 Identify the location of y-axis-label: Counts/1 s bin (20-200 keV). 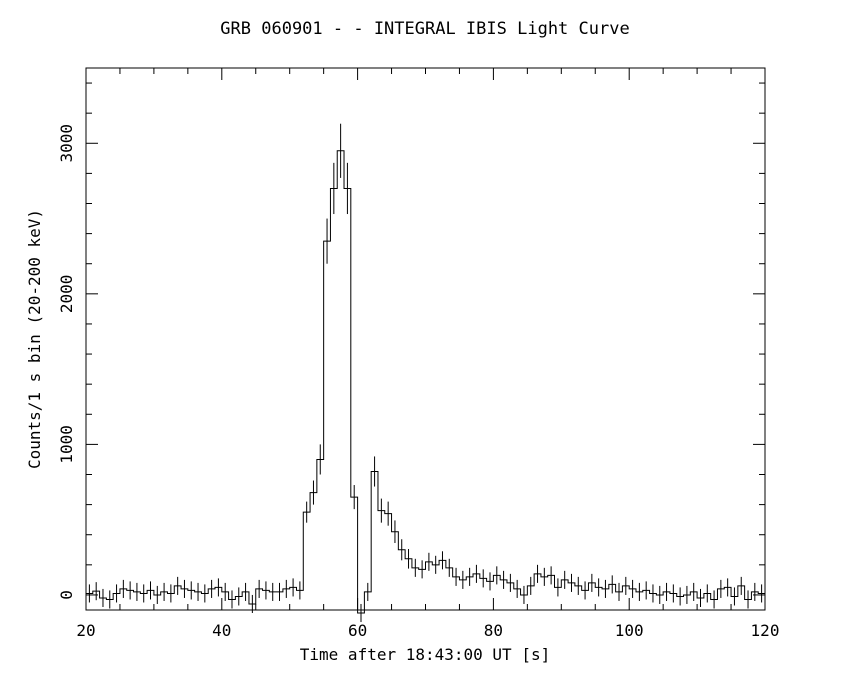
(34, 339).